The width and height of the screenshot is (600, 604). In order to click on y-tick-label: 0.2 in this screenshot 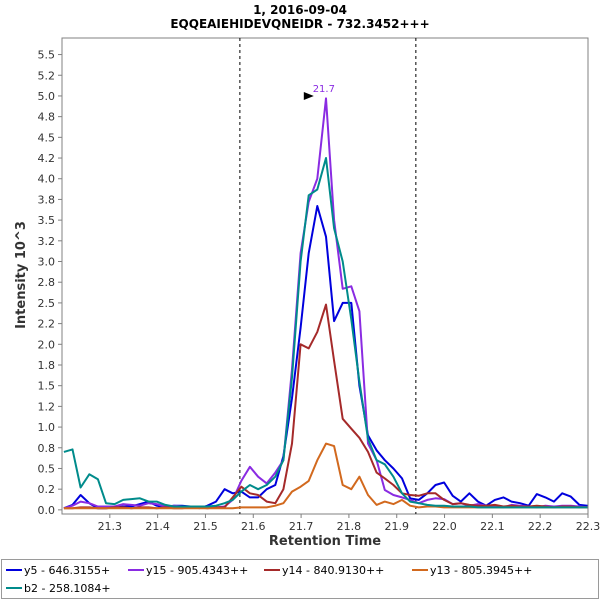, I will do `click(47, 489)`.